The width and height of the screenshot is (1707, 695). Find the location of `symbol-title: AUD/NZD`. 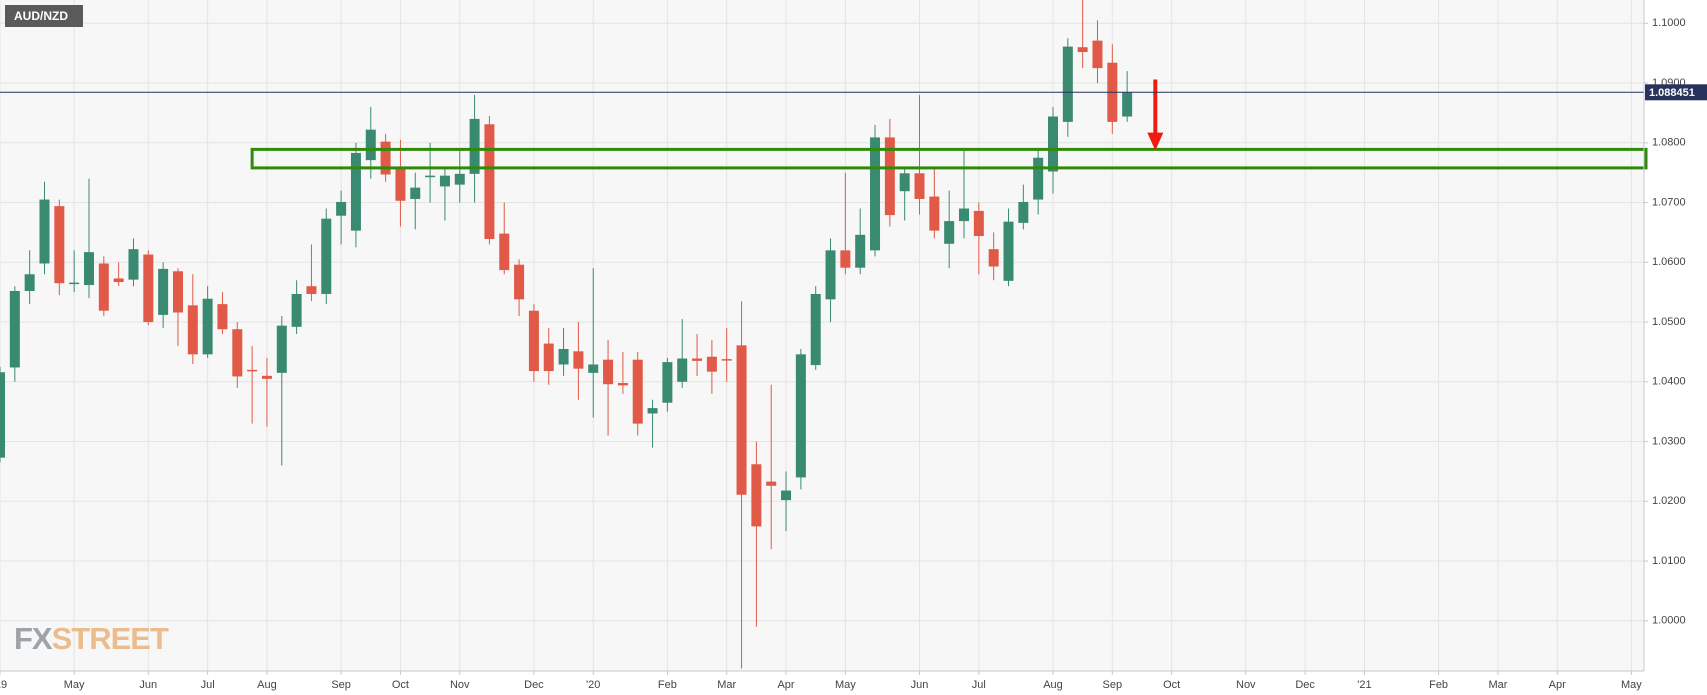

symbol-title: AUD/NZD is located at coordinates (41, 16).